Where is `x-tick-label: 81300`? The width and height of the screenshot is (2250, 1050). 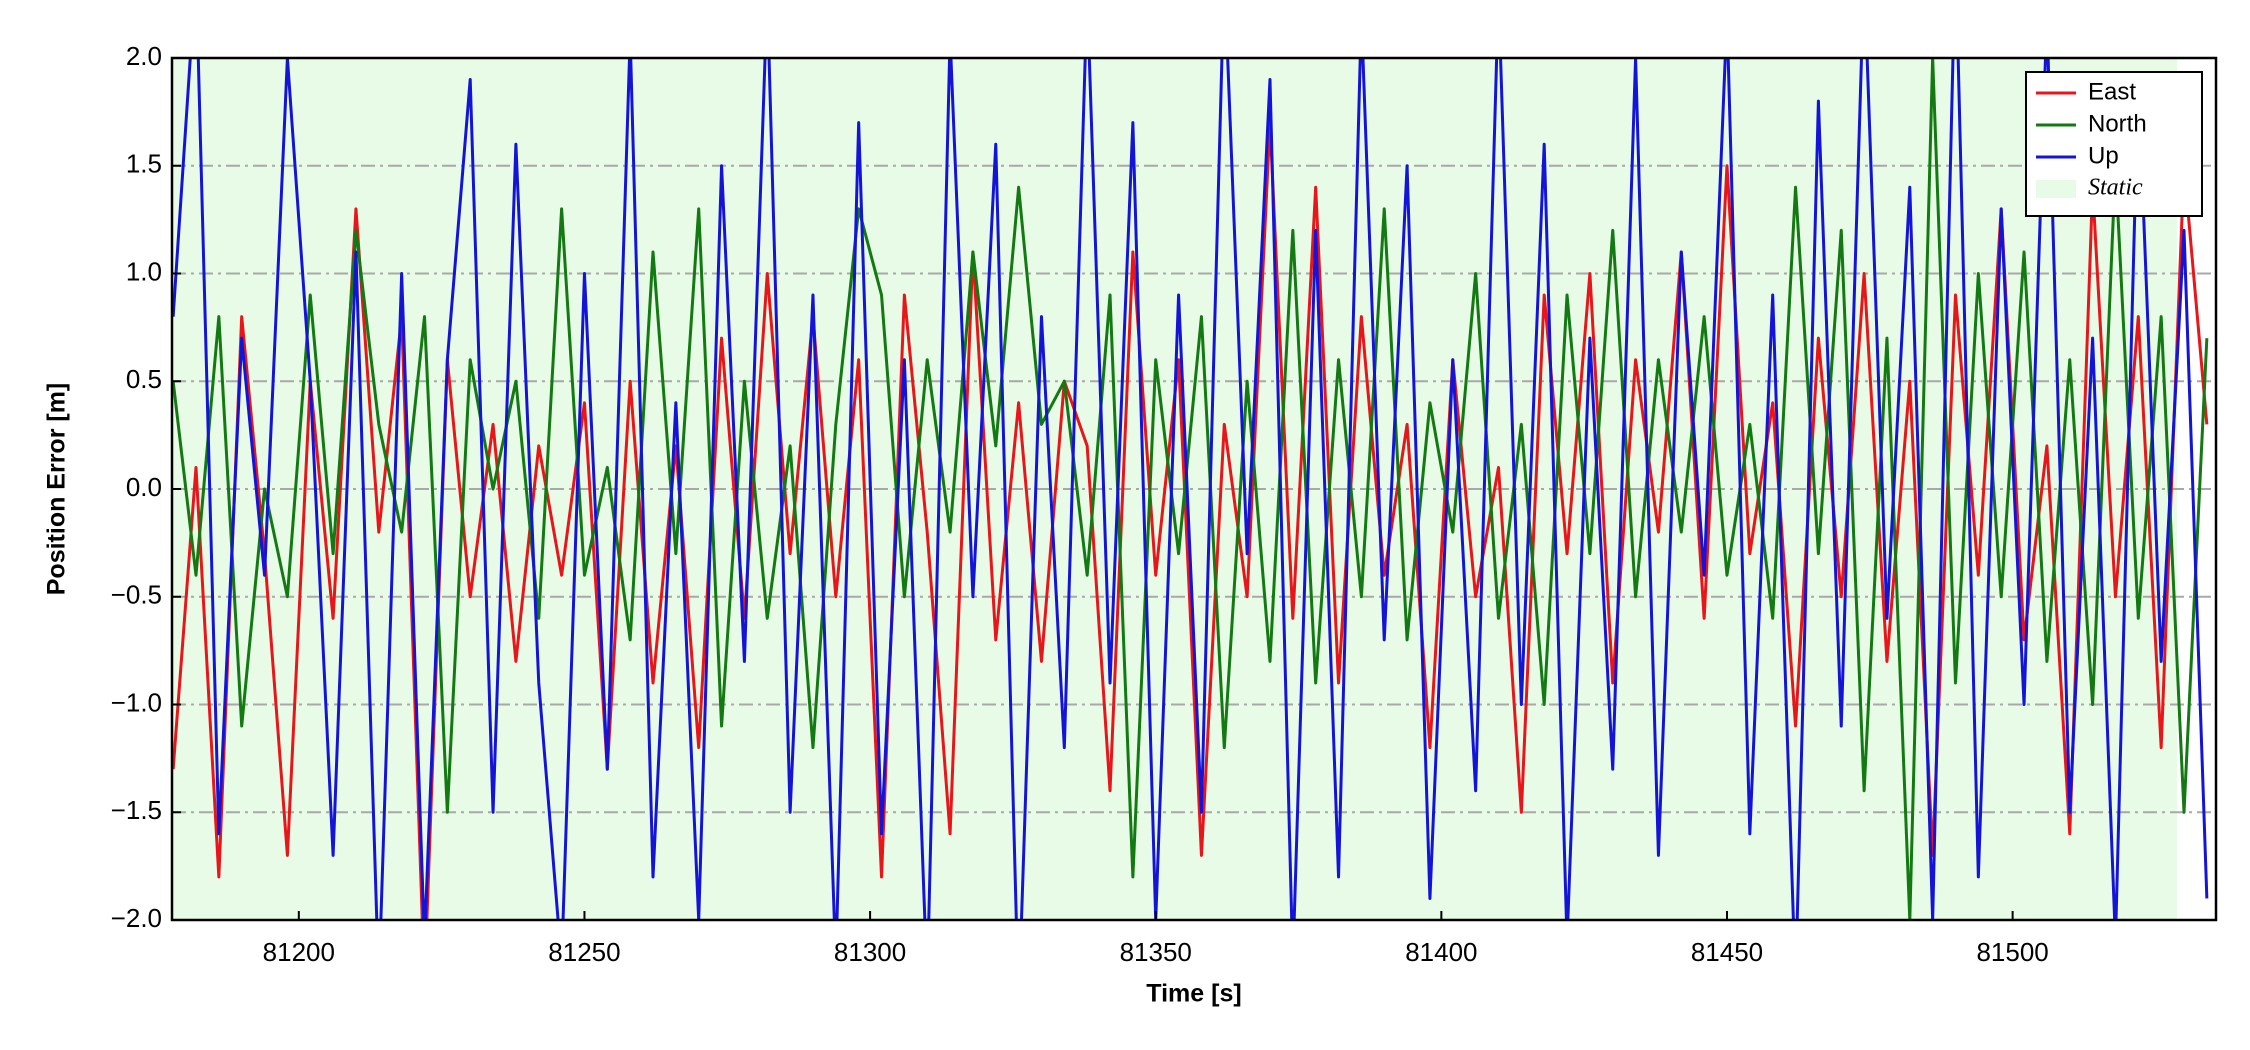
x-tick-label: 81300 is located at coordinates (870, 952).